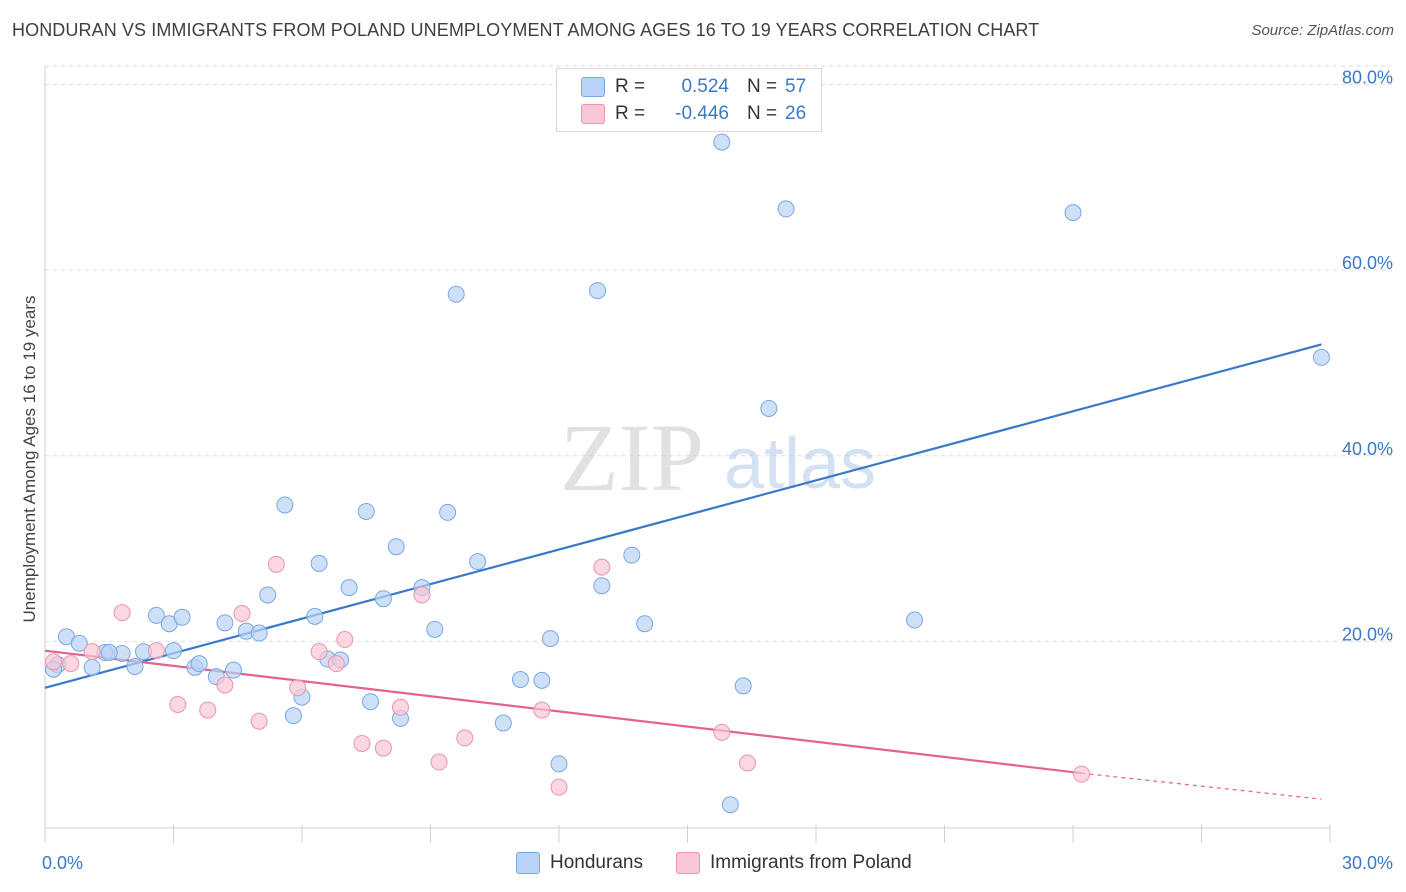  I want to click on correlation-legend: R = 0.524 N = 57 R = -0.446 N = 26, so click(689, 100).